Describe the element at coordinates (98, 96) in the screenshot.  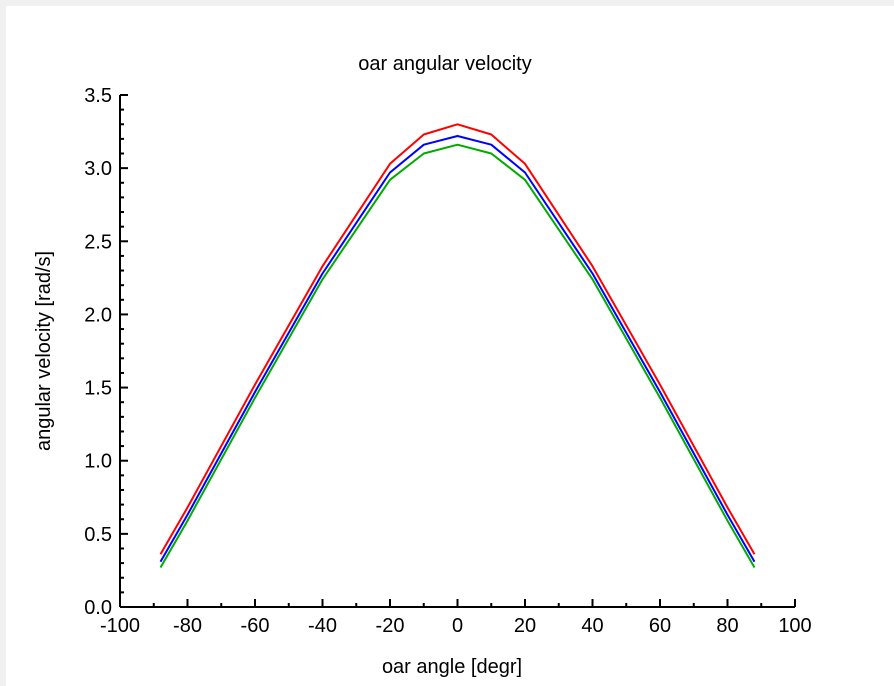
I see `y-tick-label: 3.5` at that location.